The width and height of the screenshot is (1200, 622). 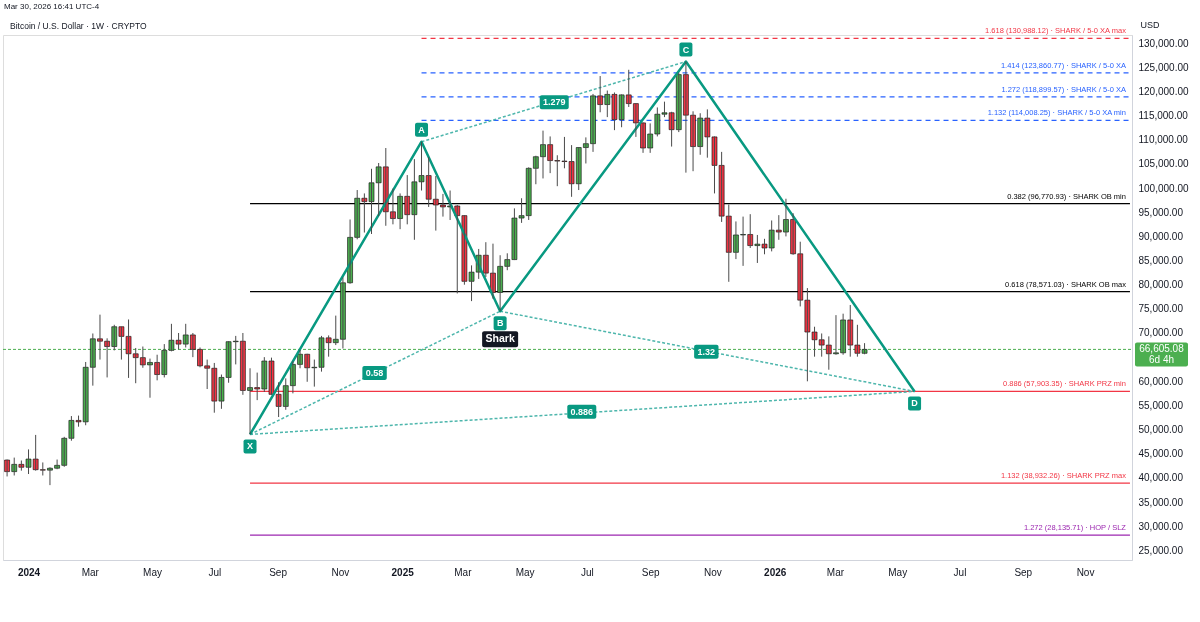 What do you see at coordinates (1161, 430) in the screenshot?
I see `y-tick-label: 50,000.00` at bounding box center [1161, 430].